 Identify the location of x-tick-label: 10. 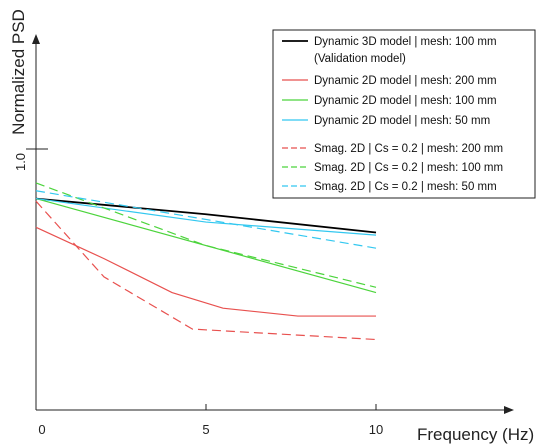
(376, 429).